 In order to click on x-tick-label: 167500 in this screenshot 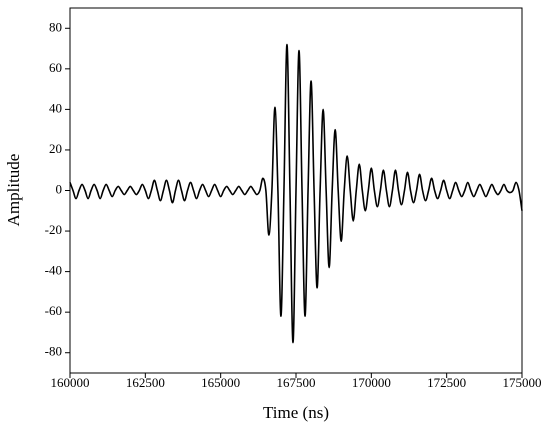, I will do `click(296, 382)`.